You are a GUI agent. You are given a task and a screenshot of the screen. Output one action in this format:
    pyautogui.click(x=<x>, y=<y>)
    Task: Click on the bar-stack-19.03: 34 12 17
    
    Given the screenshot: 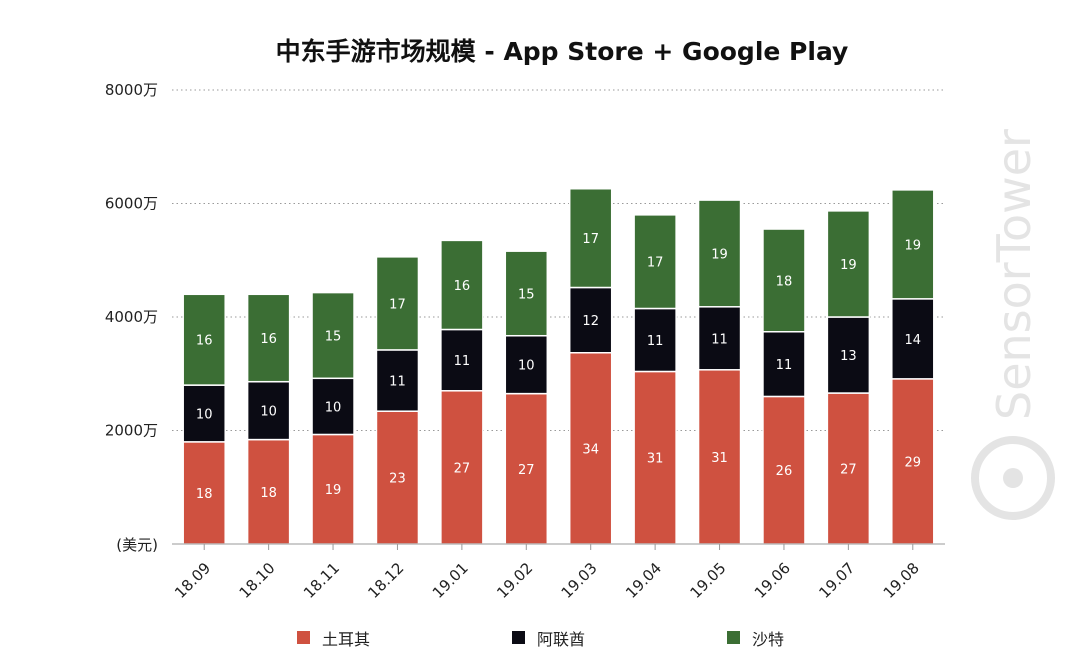 What is the action you would take?
    pyautogui.click(x=590, y=366)
    